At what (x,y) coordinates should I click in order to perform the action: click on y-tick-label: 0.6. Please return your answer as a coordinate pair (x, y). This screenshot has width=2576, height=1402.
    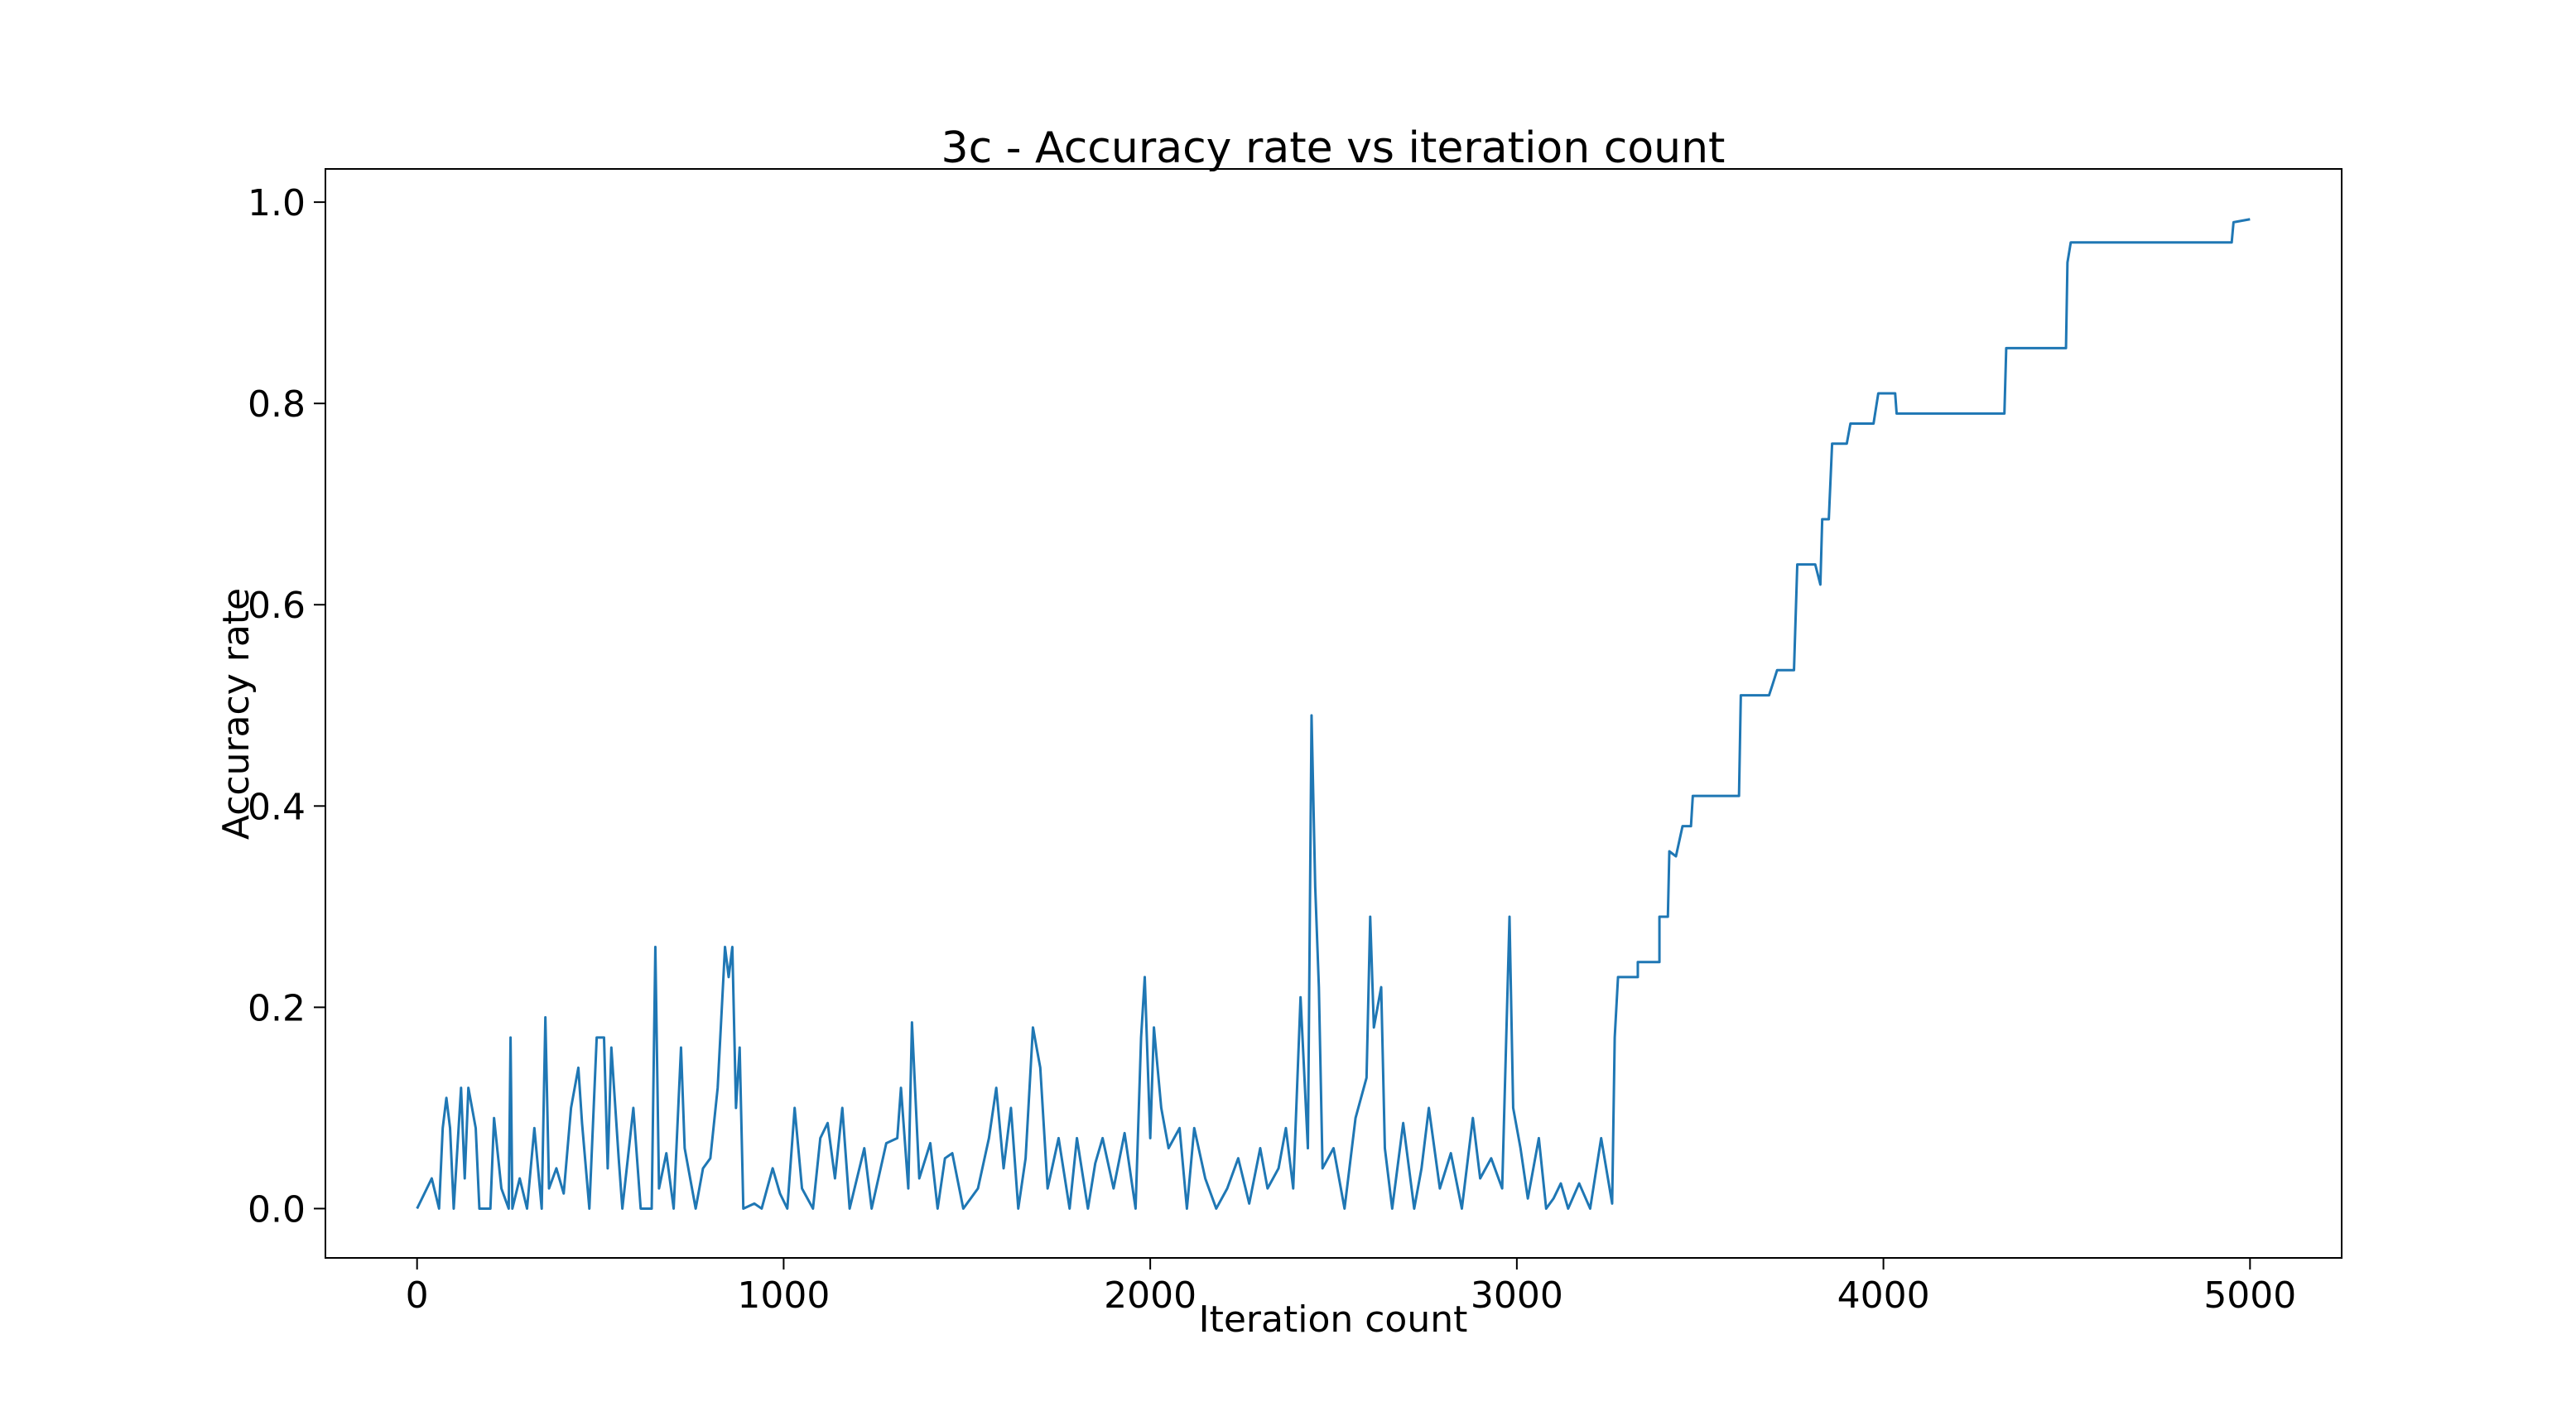
    Looking at the image, I should click on (277, 606).